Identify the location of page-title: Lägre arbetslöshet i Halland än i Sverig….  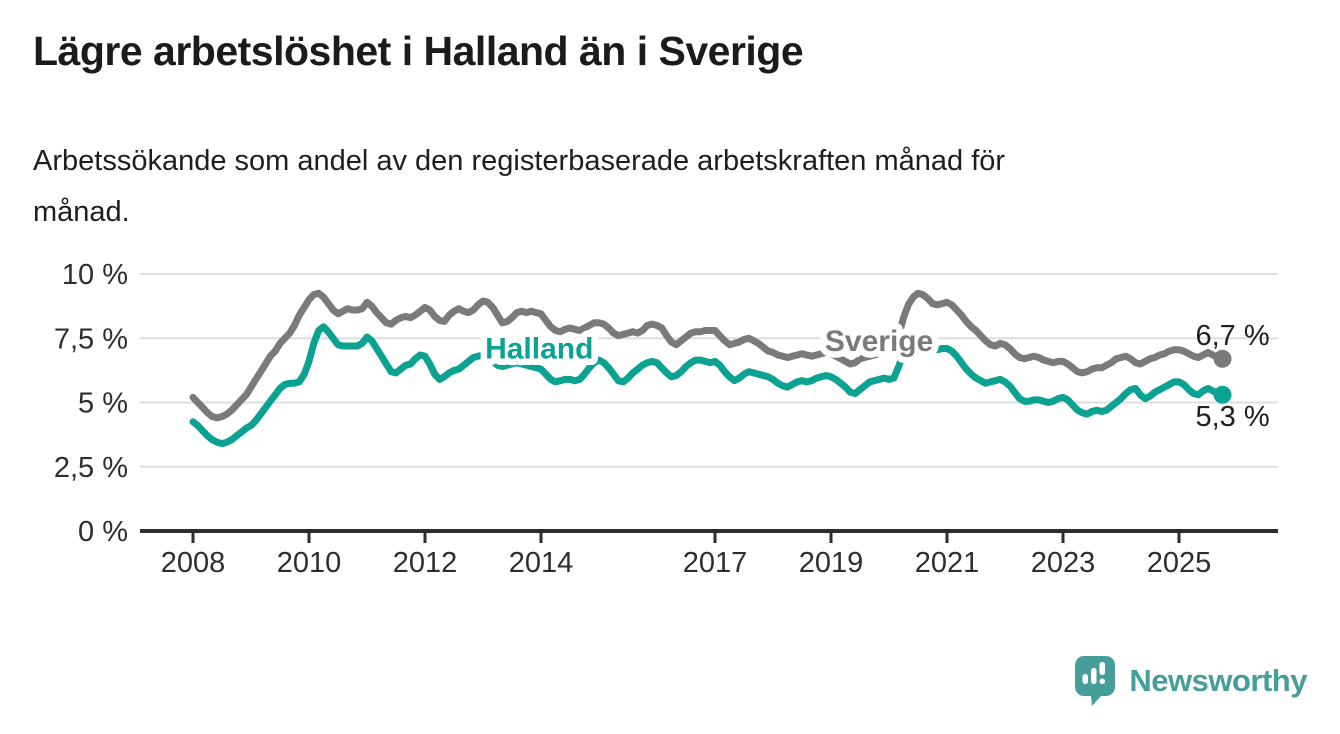
(418, 51).